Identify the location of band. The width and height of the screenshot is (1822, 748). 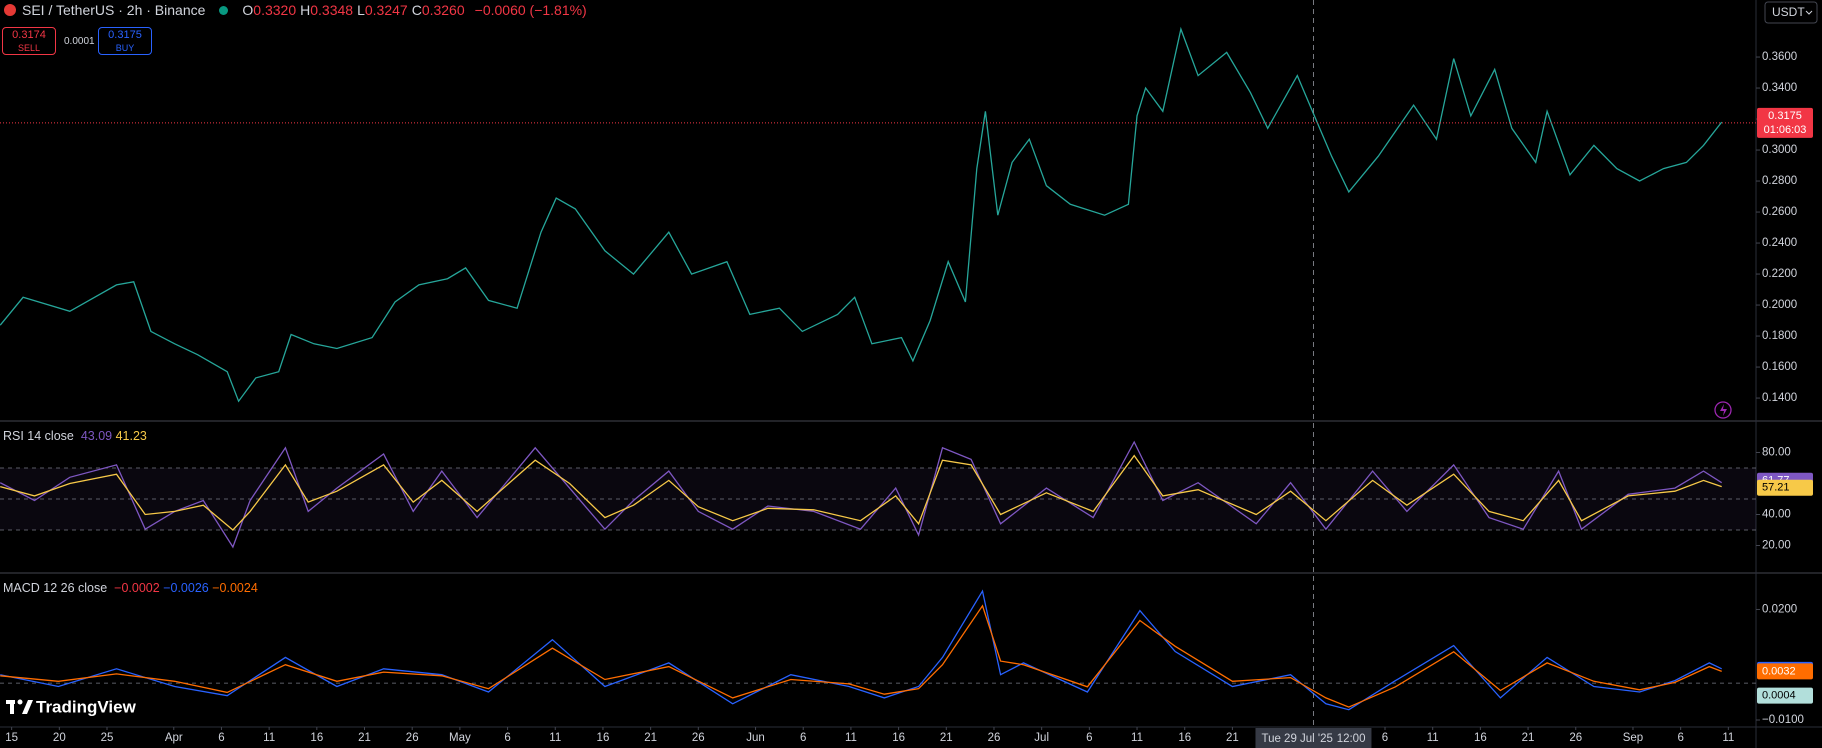
(878, 498).